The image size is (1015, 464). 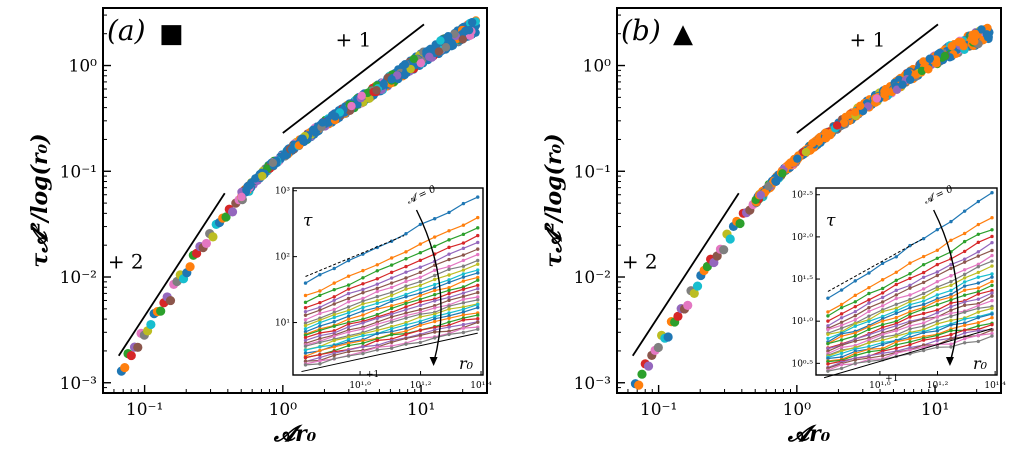 What do you see at coordinates (353, 78) in the screenshot?
I see `slope-guide-line` at bounding box center [353, 78].